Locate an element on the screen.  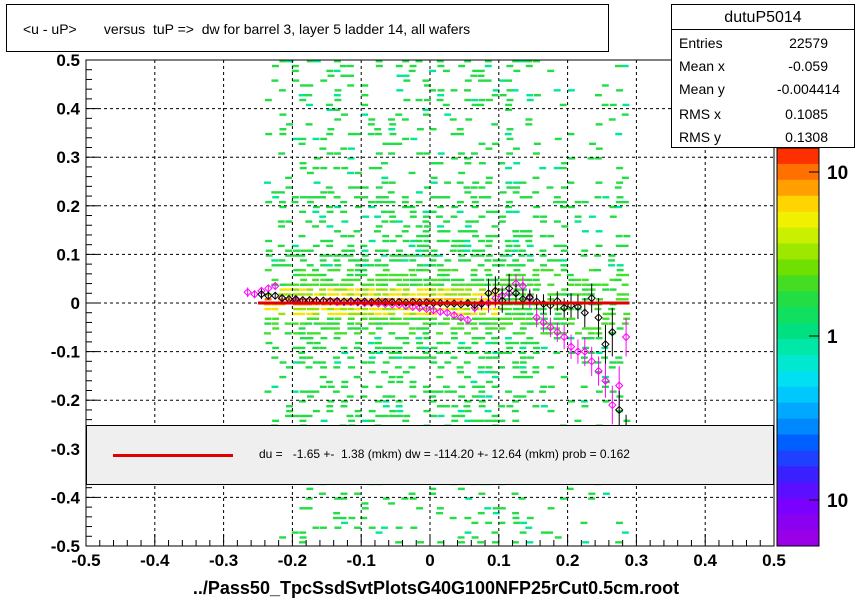
x-axis: -0.5 -0.4 -0.3 -0.2 -0.1 0 0.1 0.2 0.3 0.4 0.5 is located at coordinates (428, 552).